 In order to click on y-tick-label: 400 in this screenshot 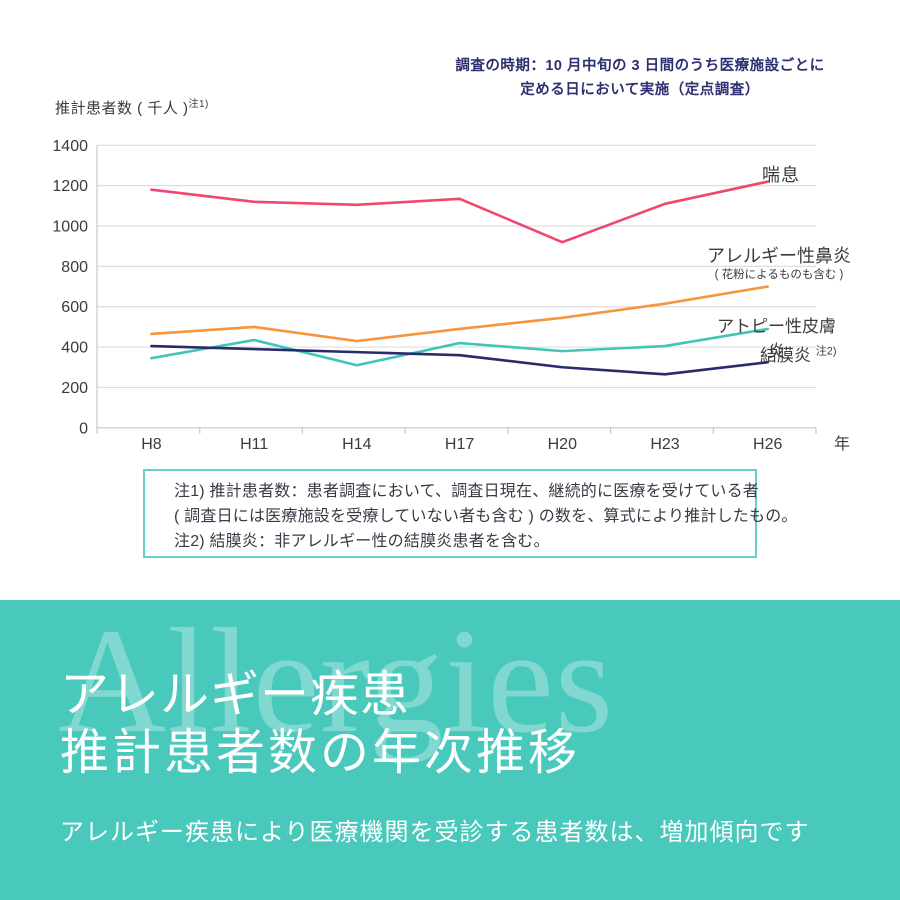, I will do `click(74, 348)`.